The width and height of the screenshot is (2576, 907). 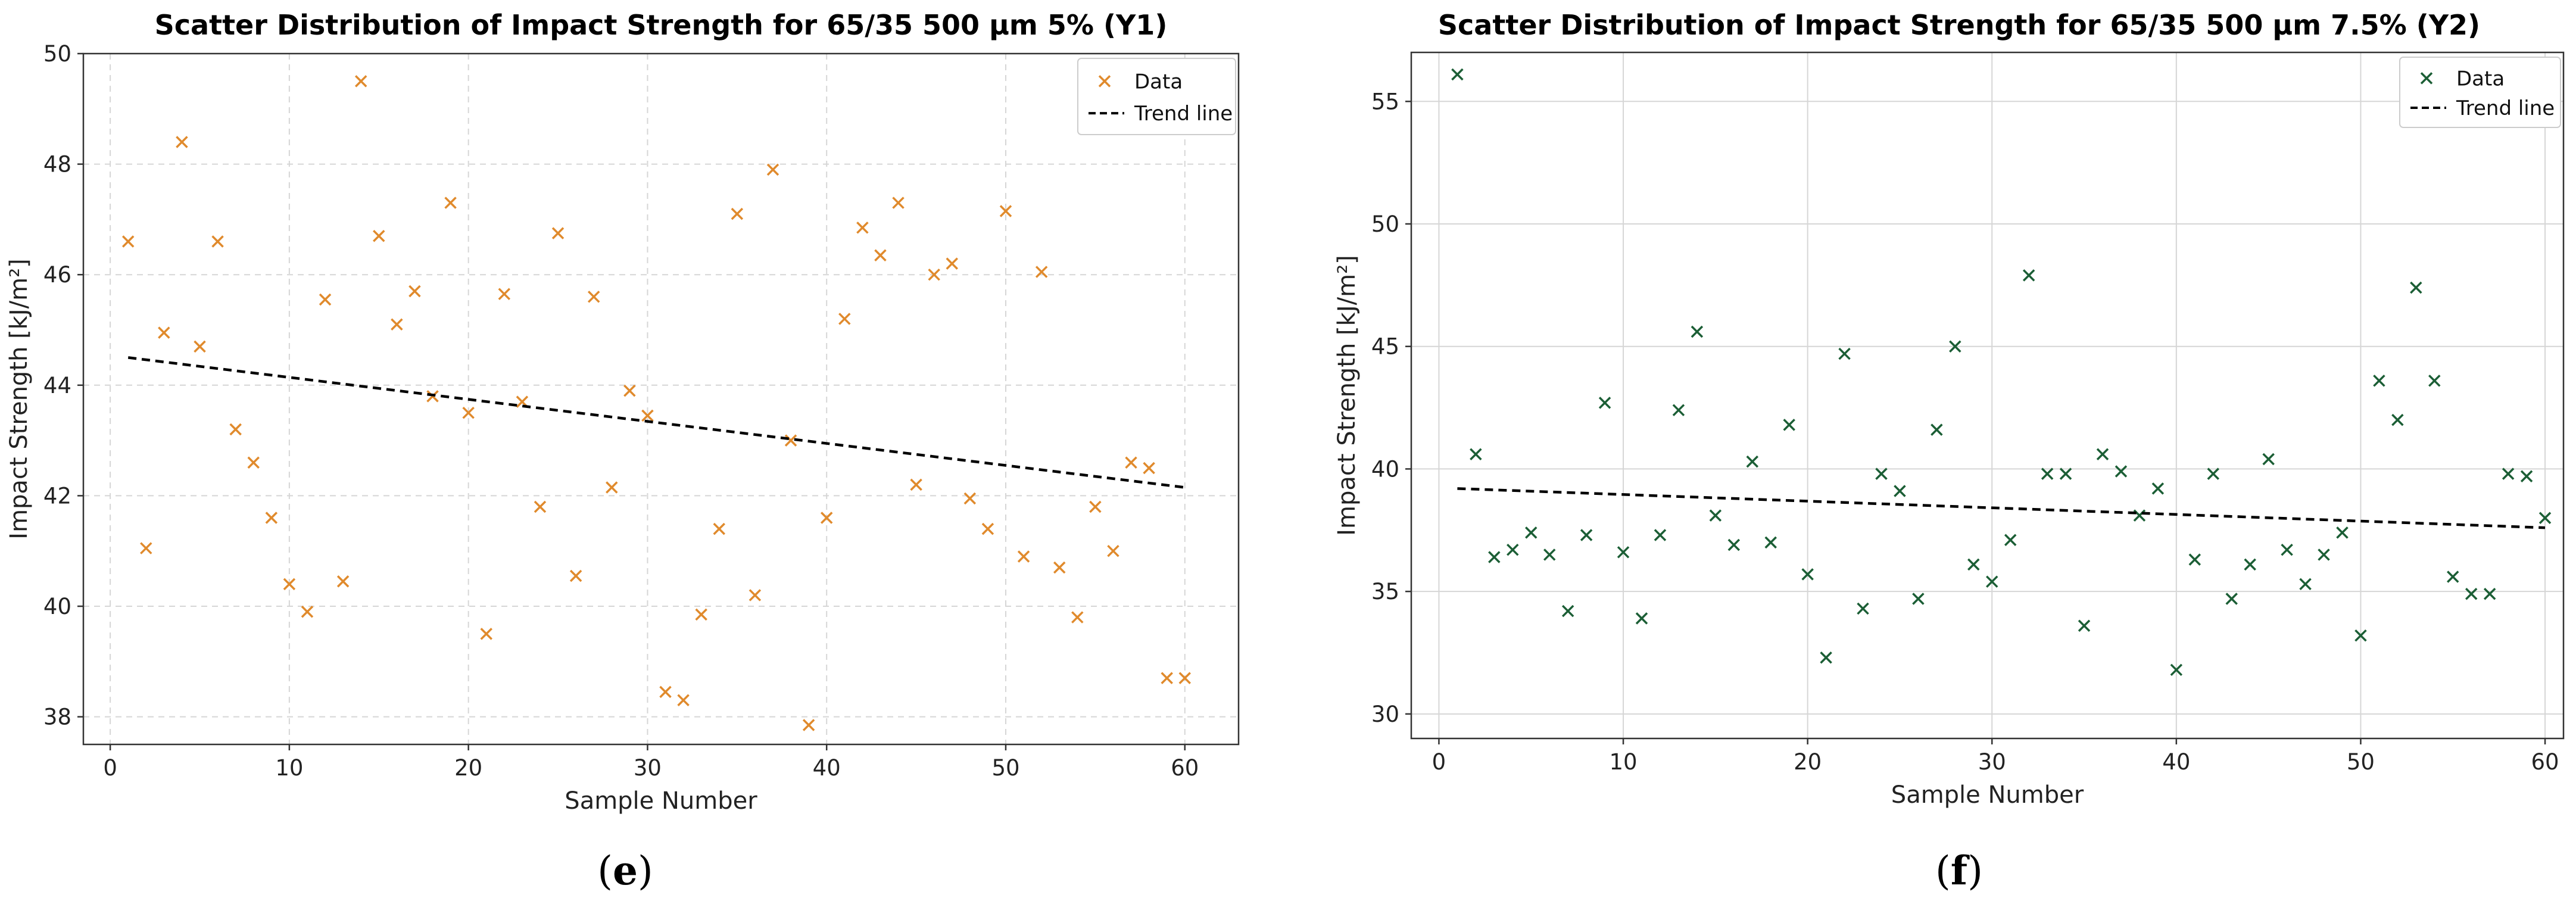 What do you see at coordinates (1992, 762) in the screenshot?
I see `x-tick-label: 30` at bounding box center [1992, 762].